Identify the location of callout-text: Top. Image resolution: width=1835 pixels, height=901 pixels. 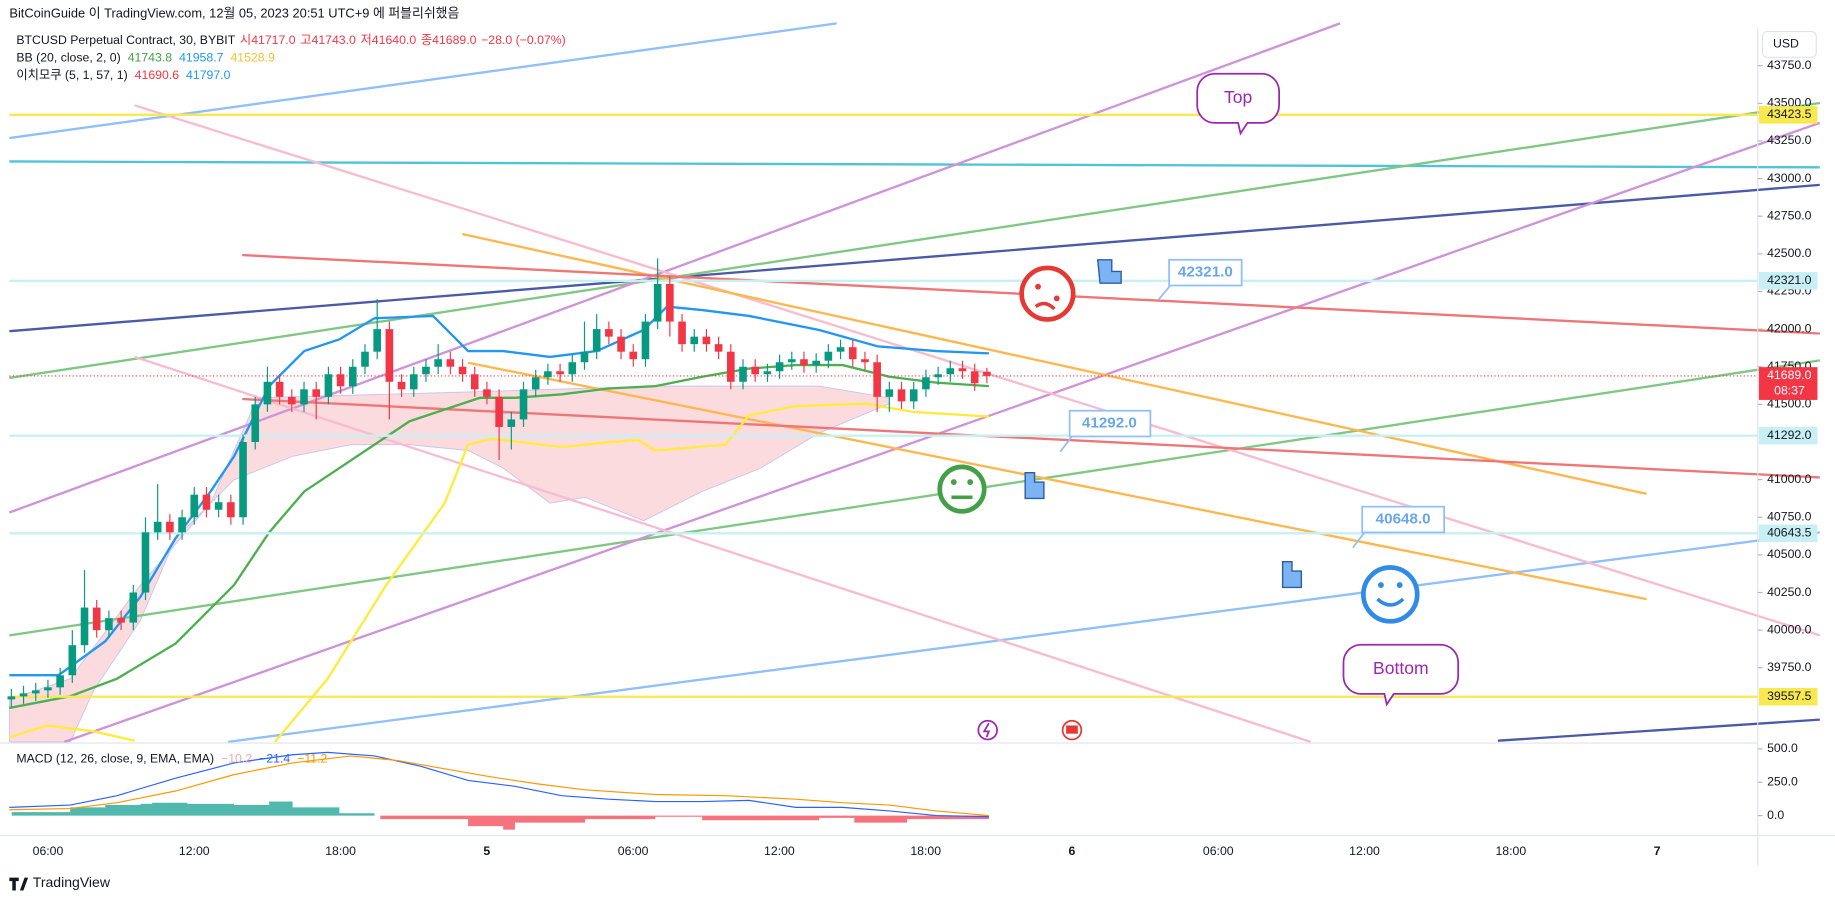
(1238, 97).